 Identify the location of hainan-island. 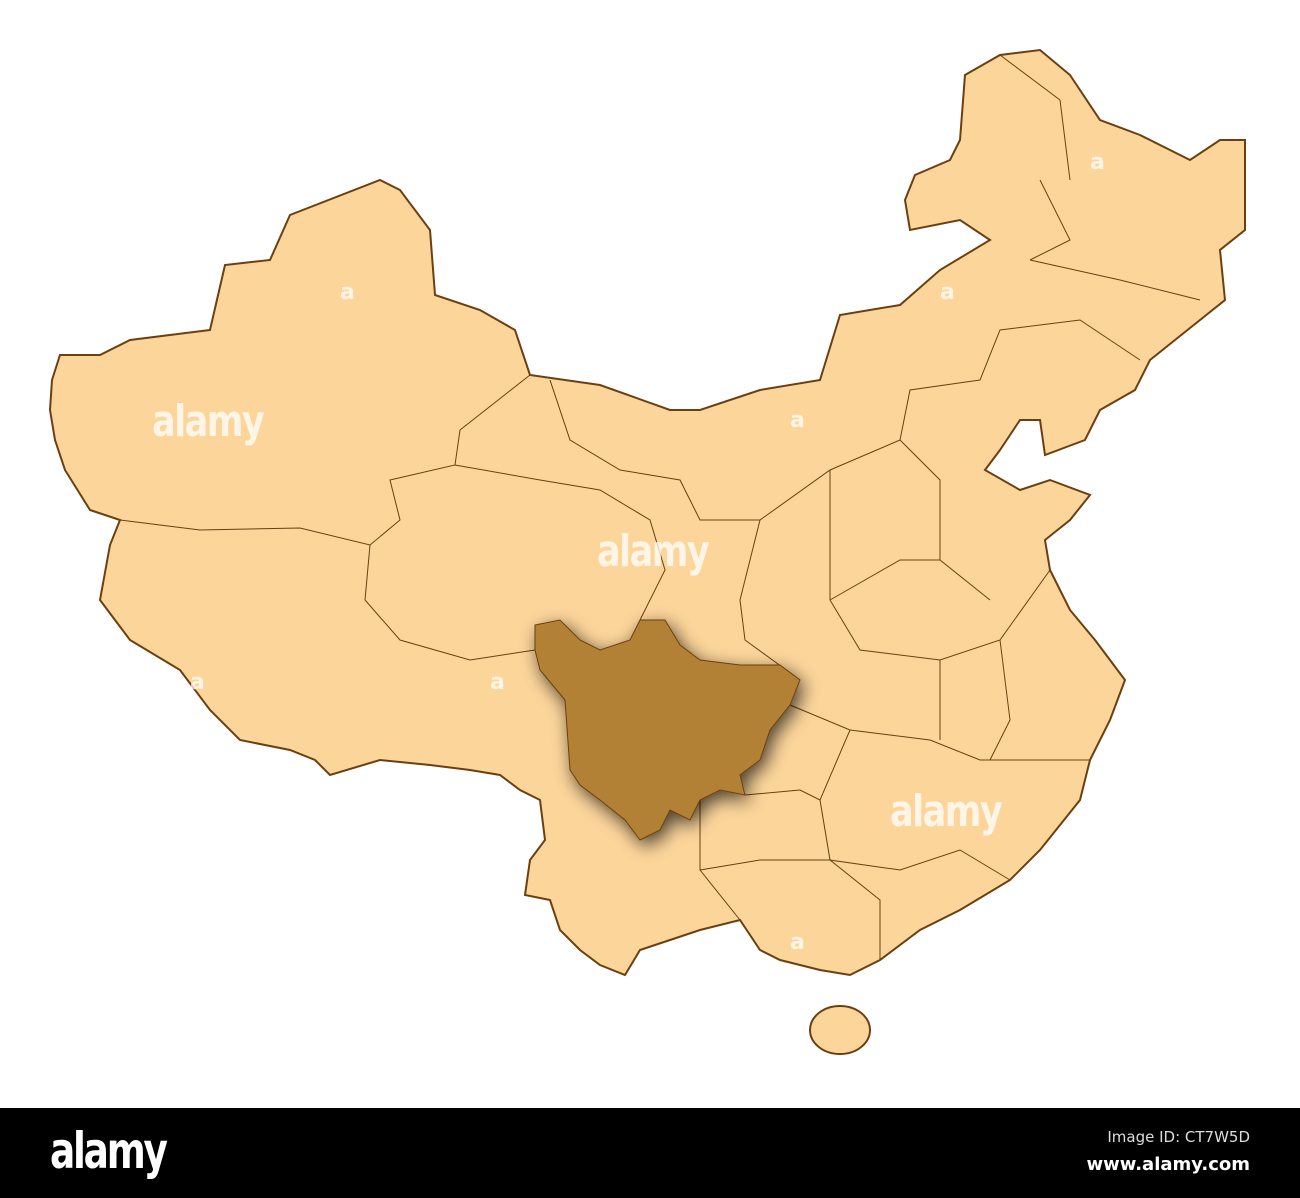
(840, 1030).